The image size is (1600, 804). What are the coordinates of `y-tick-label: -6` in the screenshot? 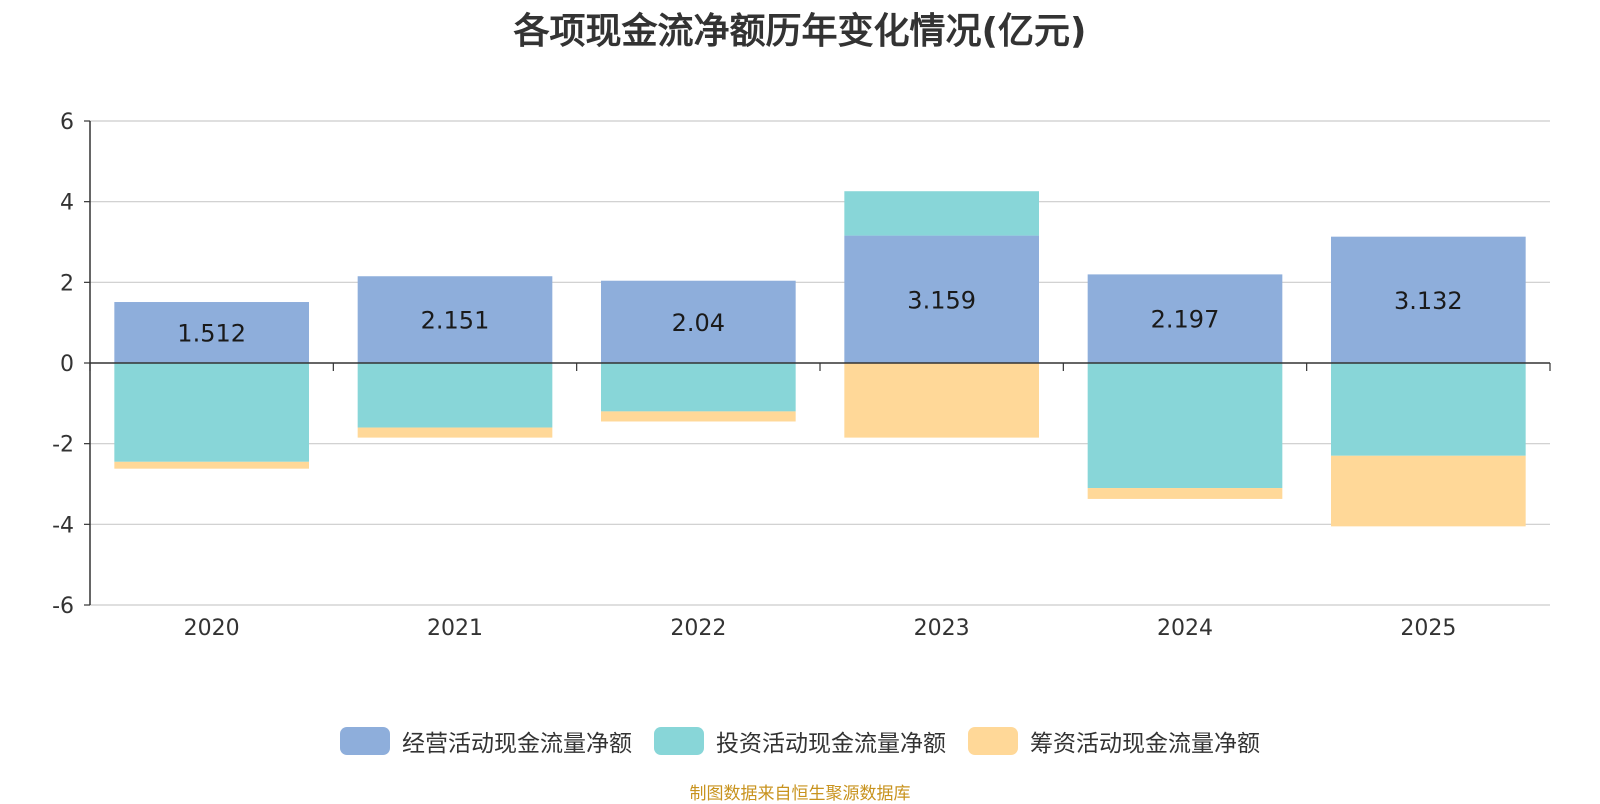 It's located at (63, 606).